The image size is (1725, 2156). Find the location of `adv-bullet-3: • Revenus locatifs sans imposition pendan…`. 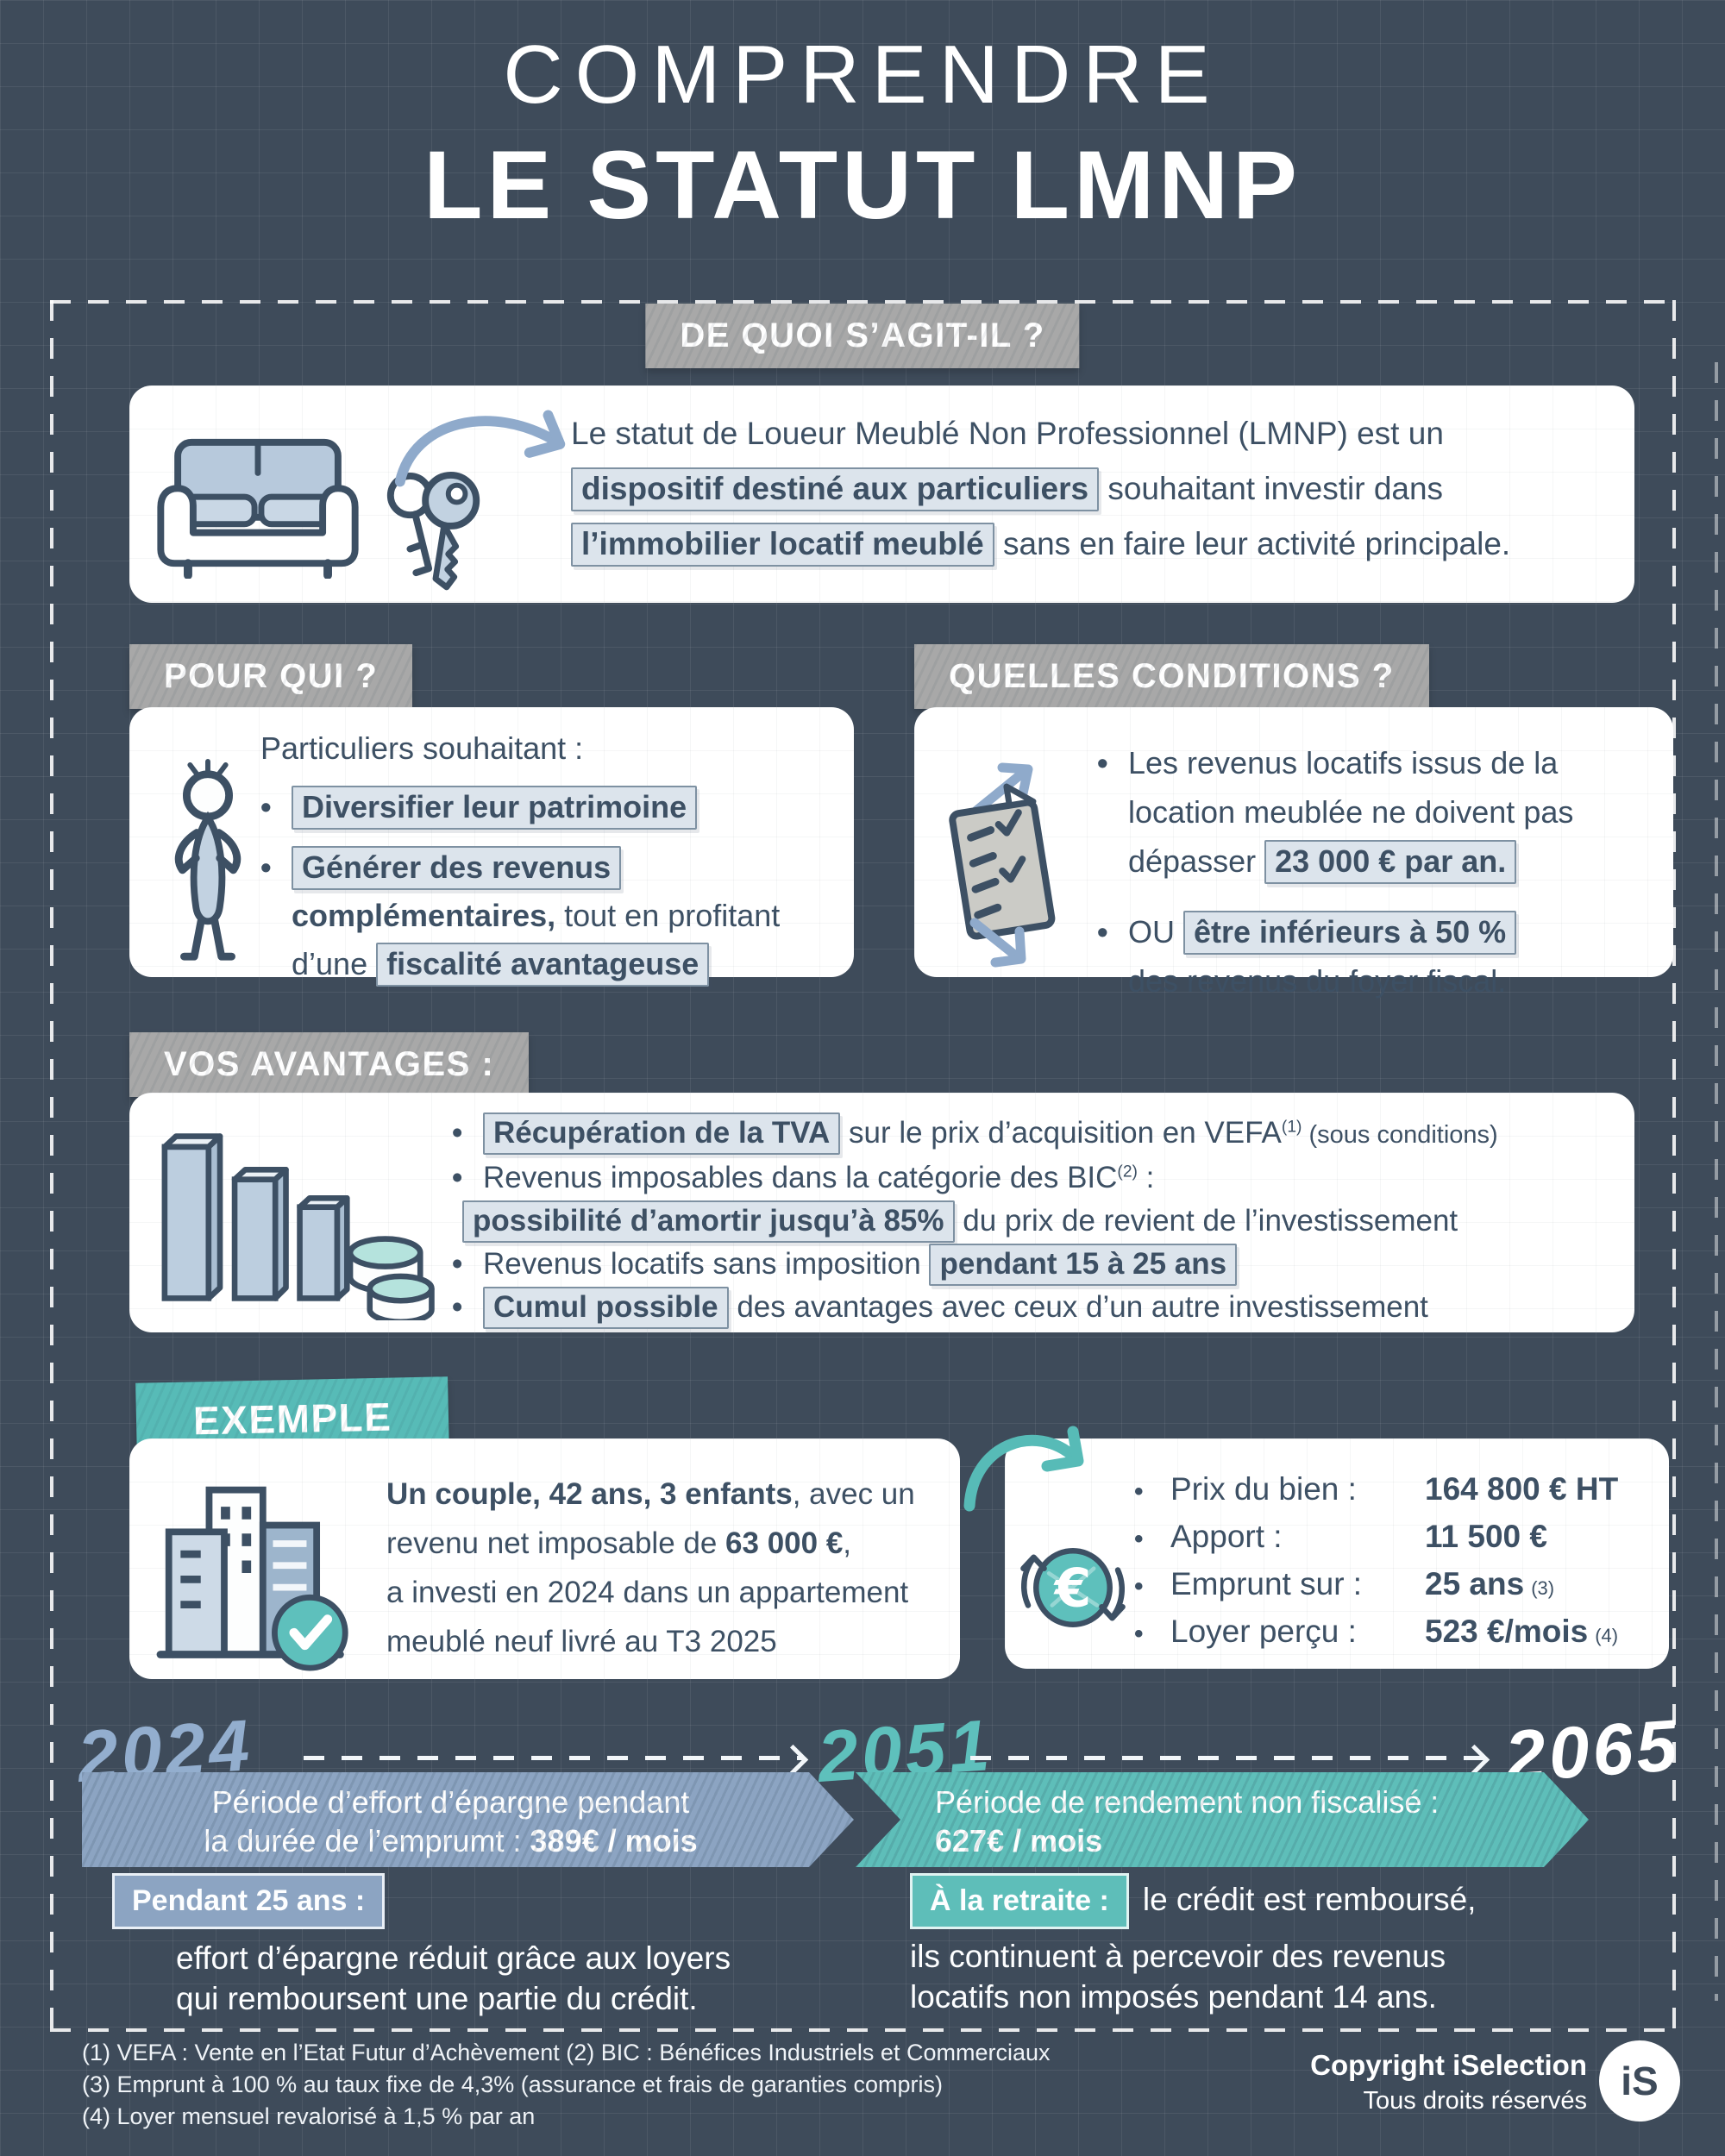

adv-bullet-3: • Revenus locatifs sans imposition pendan… is located at coordinates (975, 1264).